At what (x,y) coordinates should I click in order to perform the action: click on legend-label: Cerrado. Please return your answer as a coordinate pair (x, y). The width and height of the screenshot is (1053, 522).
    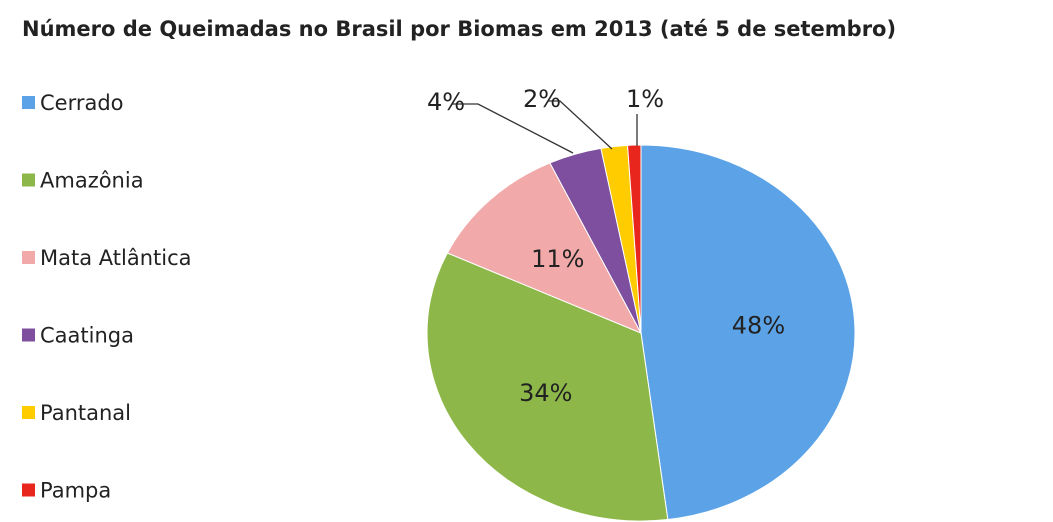
    Looking at the image, I should click on (82, 103).